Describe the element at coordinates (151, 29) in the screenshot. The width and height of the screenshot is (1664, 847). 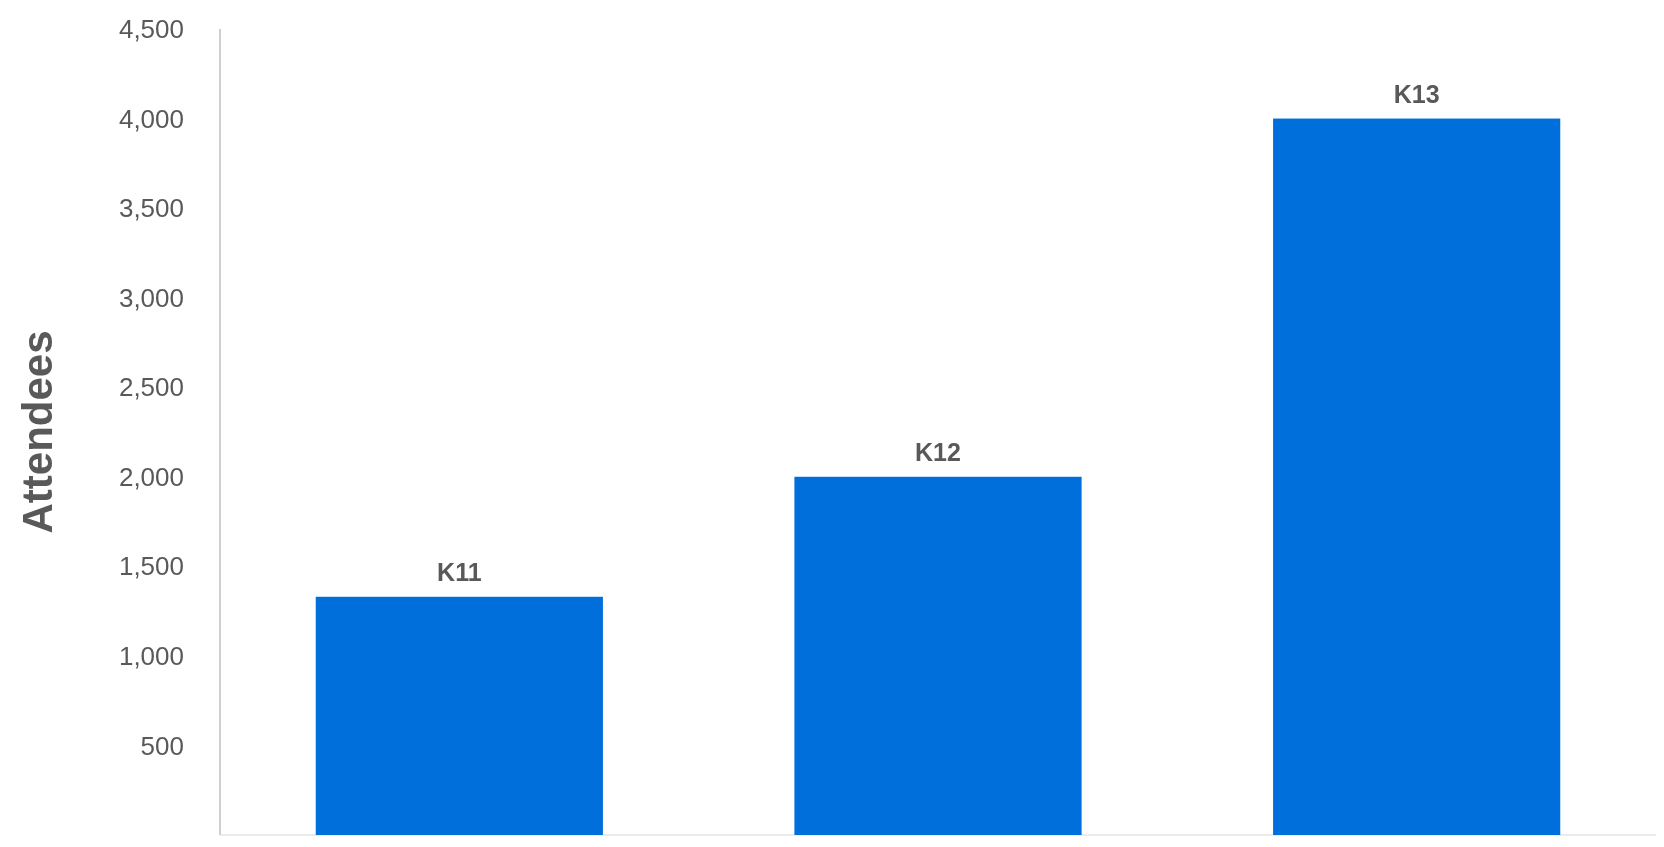
I see `y-tick-label: 4,500` at that location.